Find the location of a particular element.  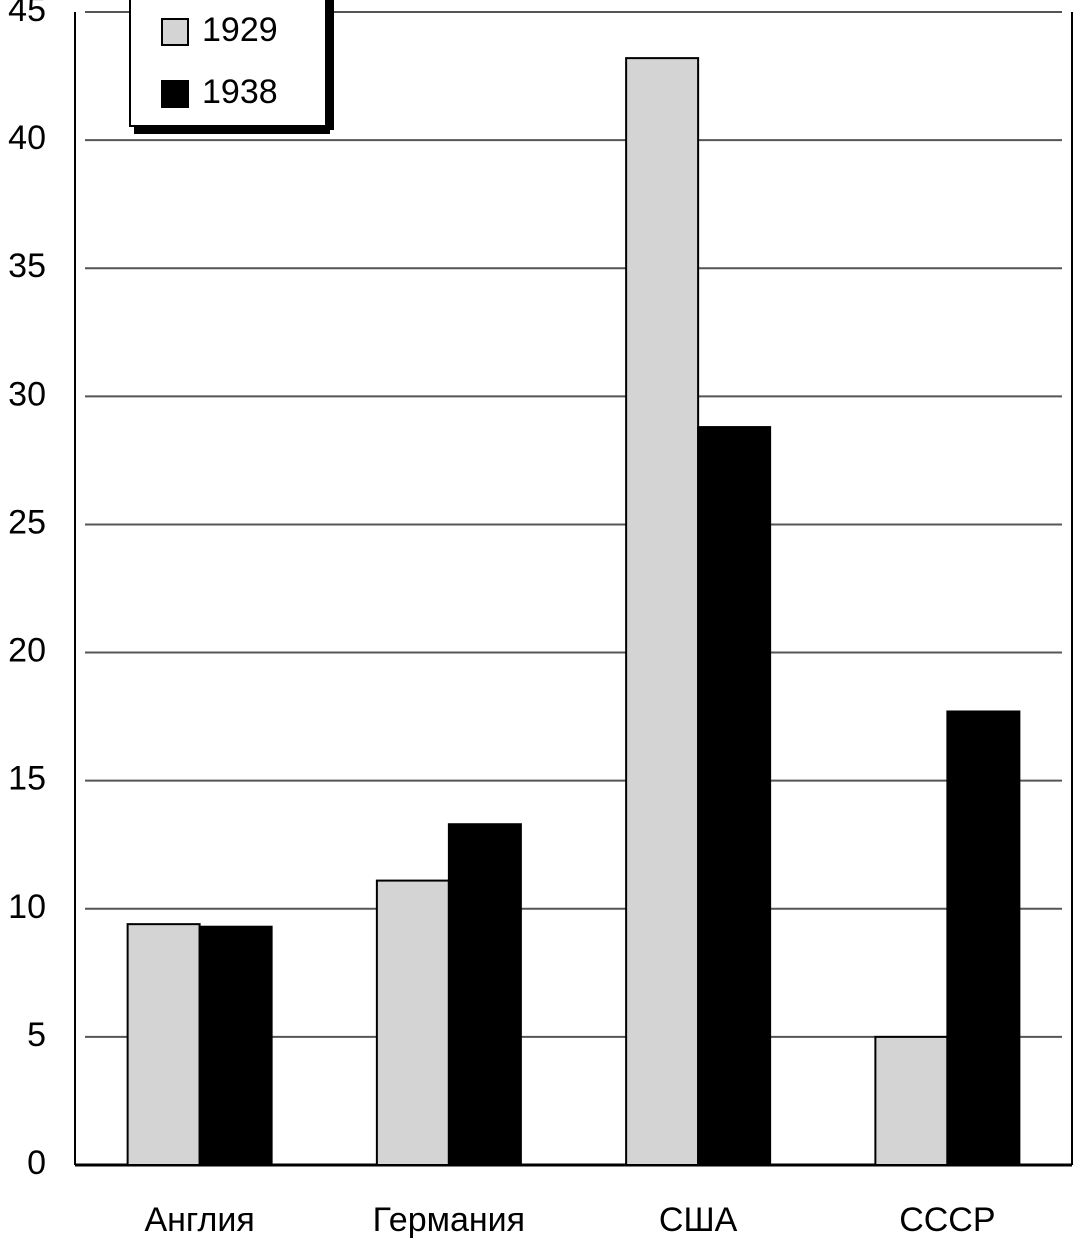

legend-label: 1938 is located at coordinates (240, 92).